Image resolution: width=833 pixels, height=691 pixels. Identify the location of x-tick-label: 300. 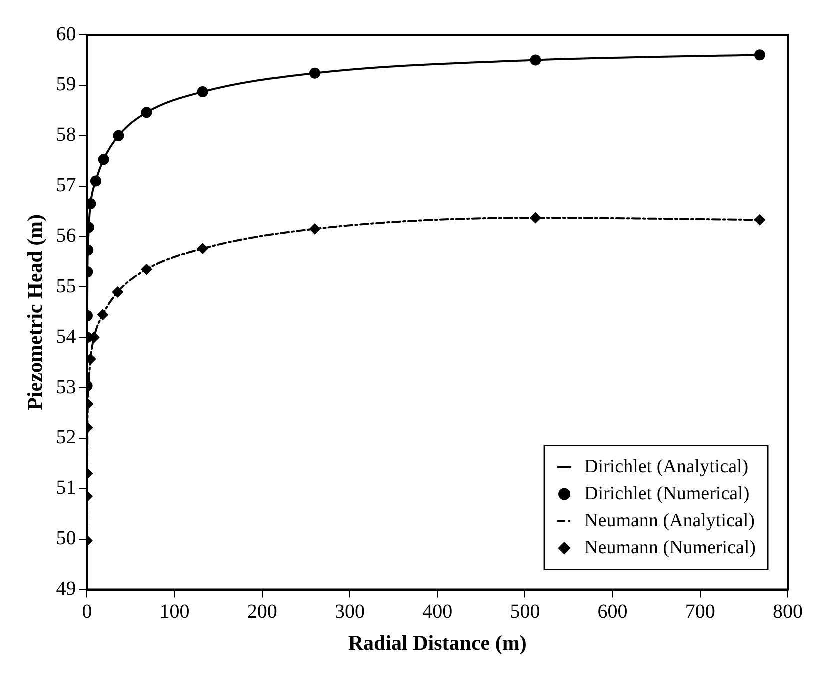
(350, 612).